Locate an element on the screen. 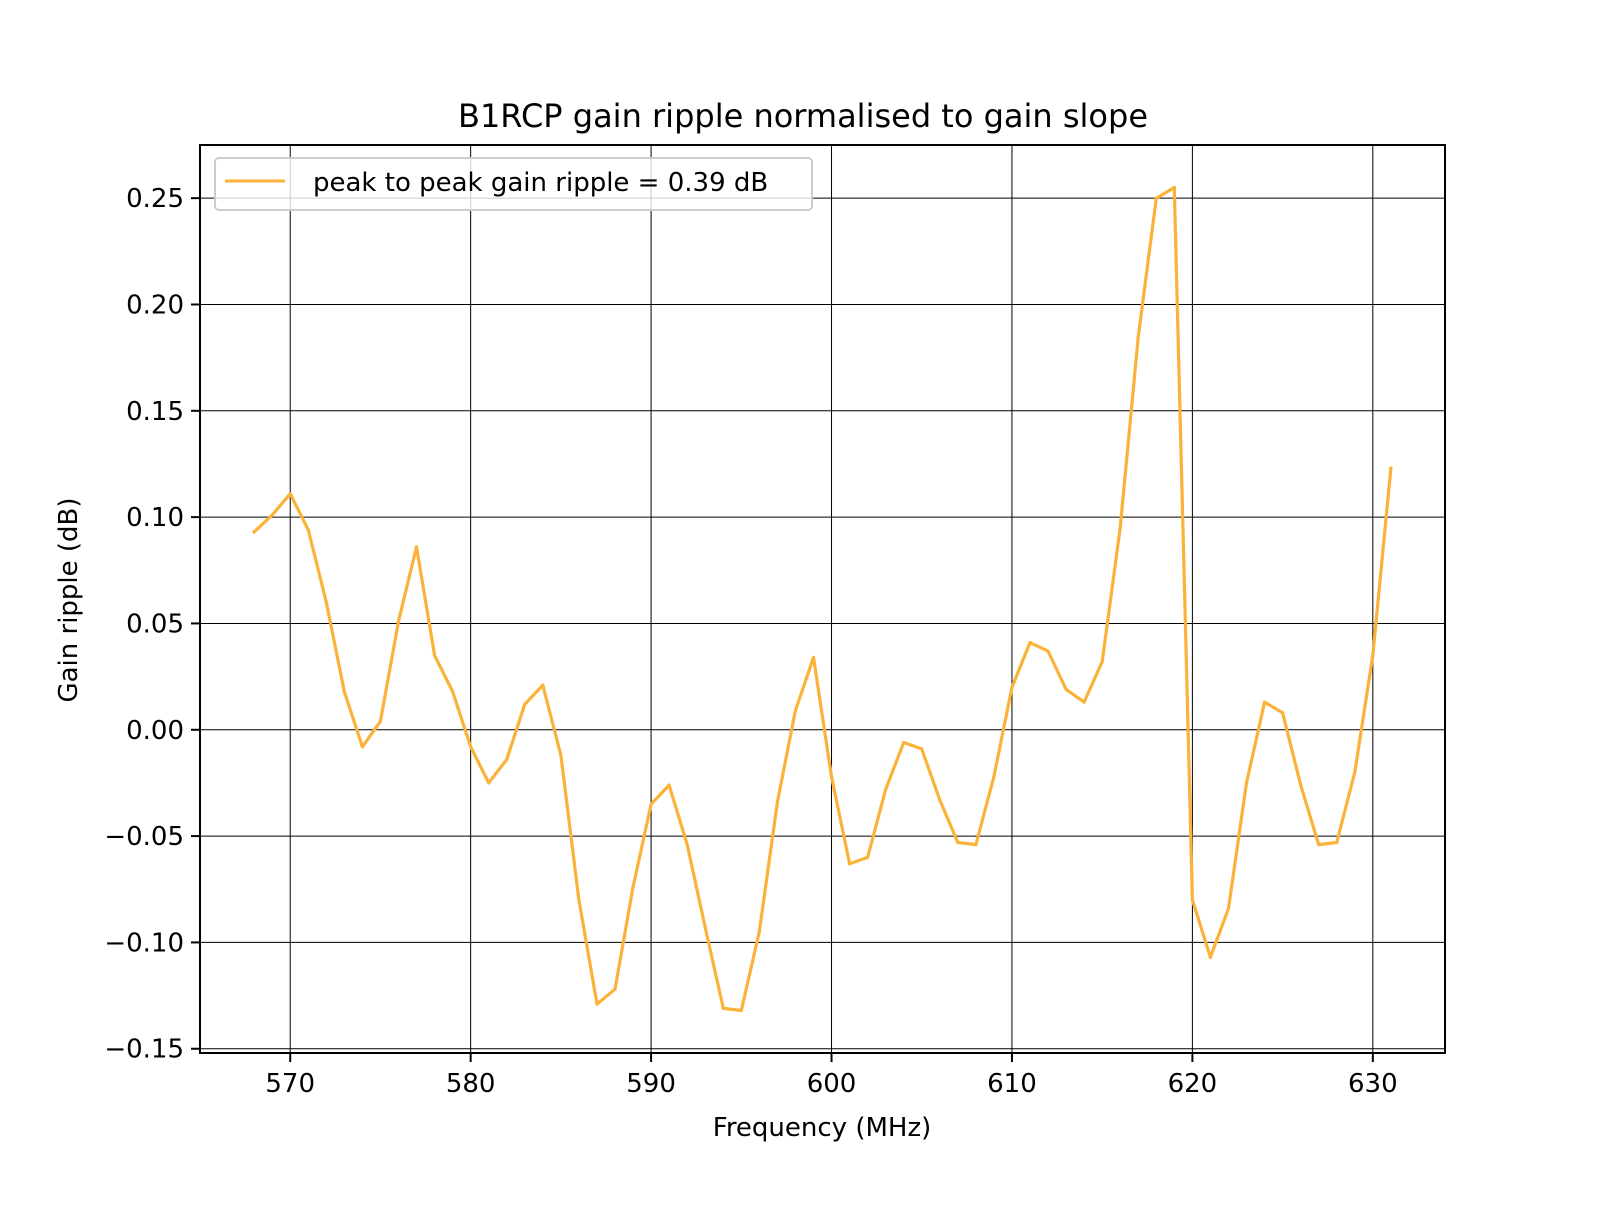 The width and height of the screenshot is (1600, 1205). y-tick-label: 0.25 is located at coordinates (155, 199).